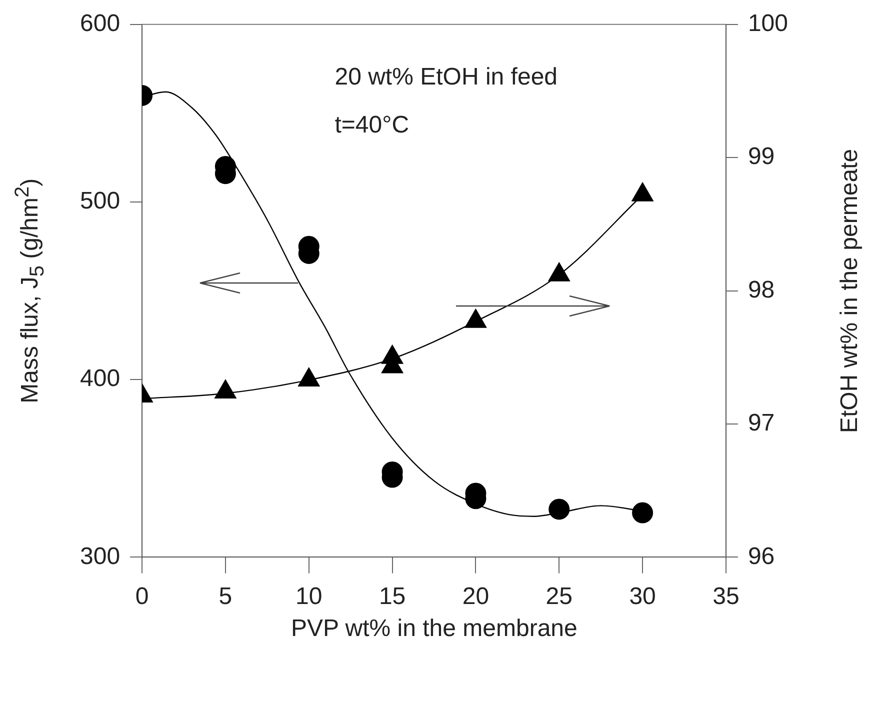 This screenshot has height=712, width=873. What do you see at coordinates (309, 596) in the screenshot?
I see `x-tick-label: 10` at bounding box center [309, 596].